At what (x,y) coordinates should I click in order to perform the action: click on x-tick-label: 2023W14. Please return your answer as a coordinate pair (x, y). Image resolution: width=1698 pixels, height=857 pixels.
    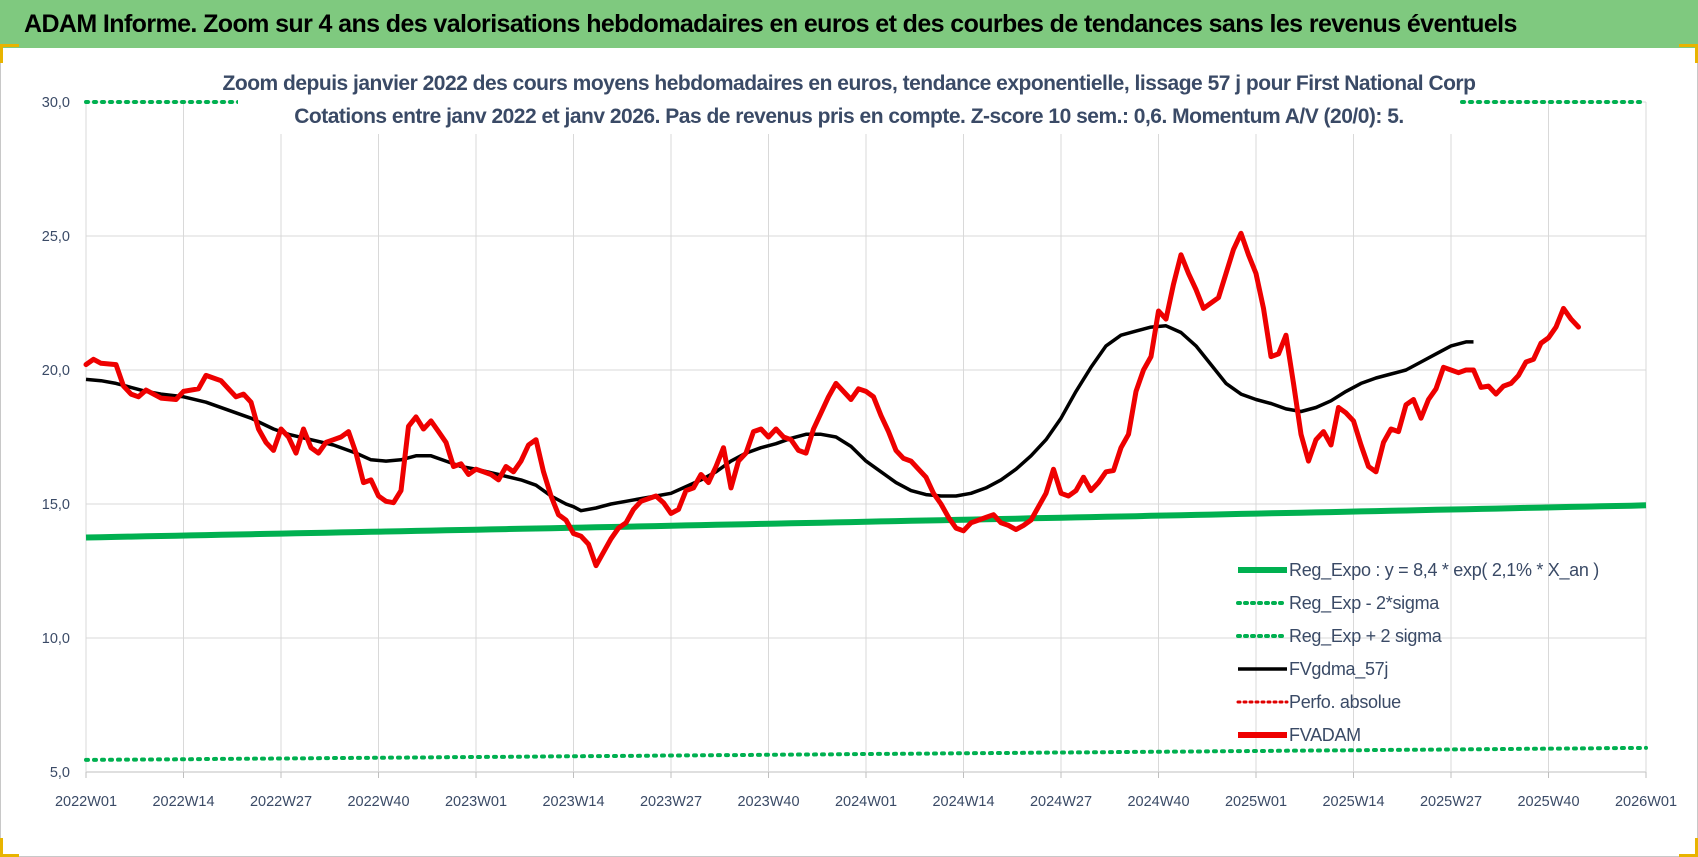
    Looking at the image, I should click on (573, 802).